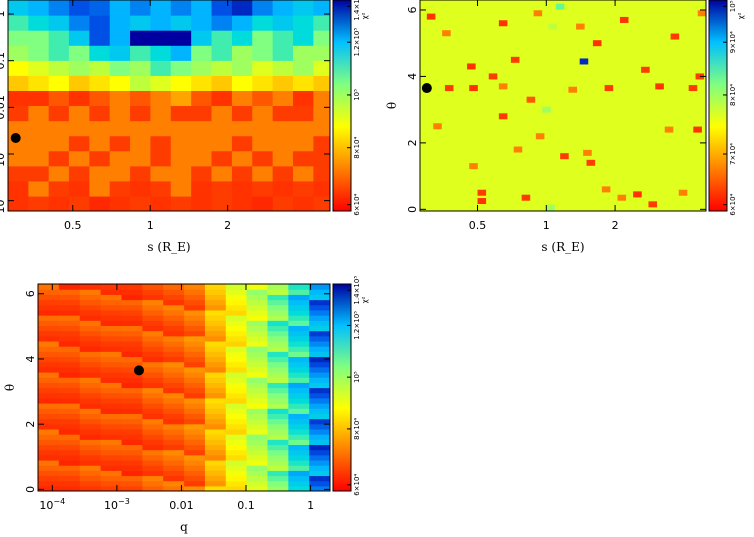 The width and height of the screenshot is (754, 537). I want to click on y-tick-label-group: 10−3, so click(3, 154).